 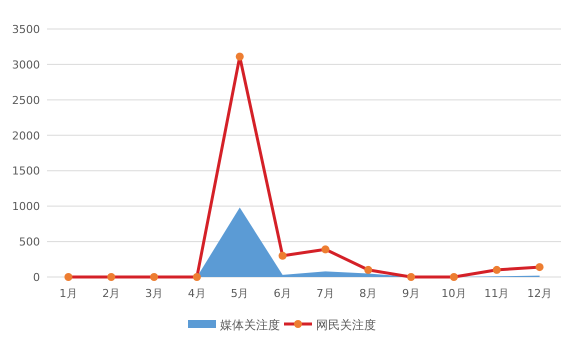 I want to click on y-tick-label: 3000, so click(x=26, y=65).